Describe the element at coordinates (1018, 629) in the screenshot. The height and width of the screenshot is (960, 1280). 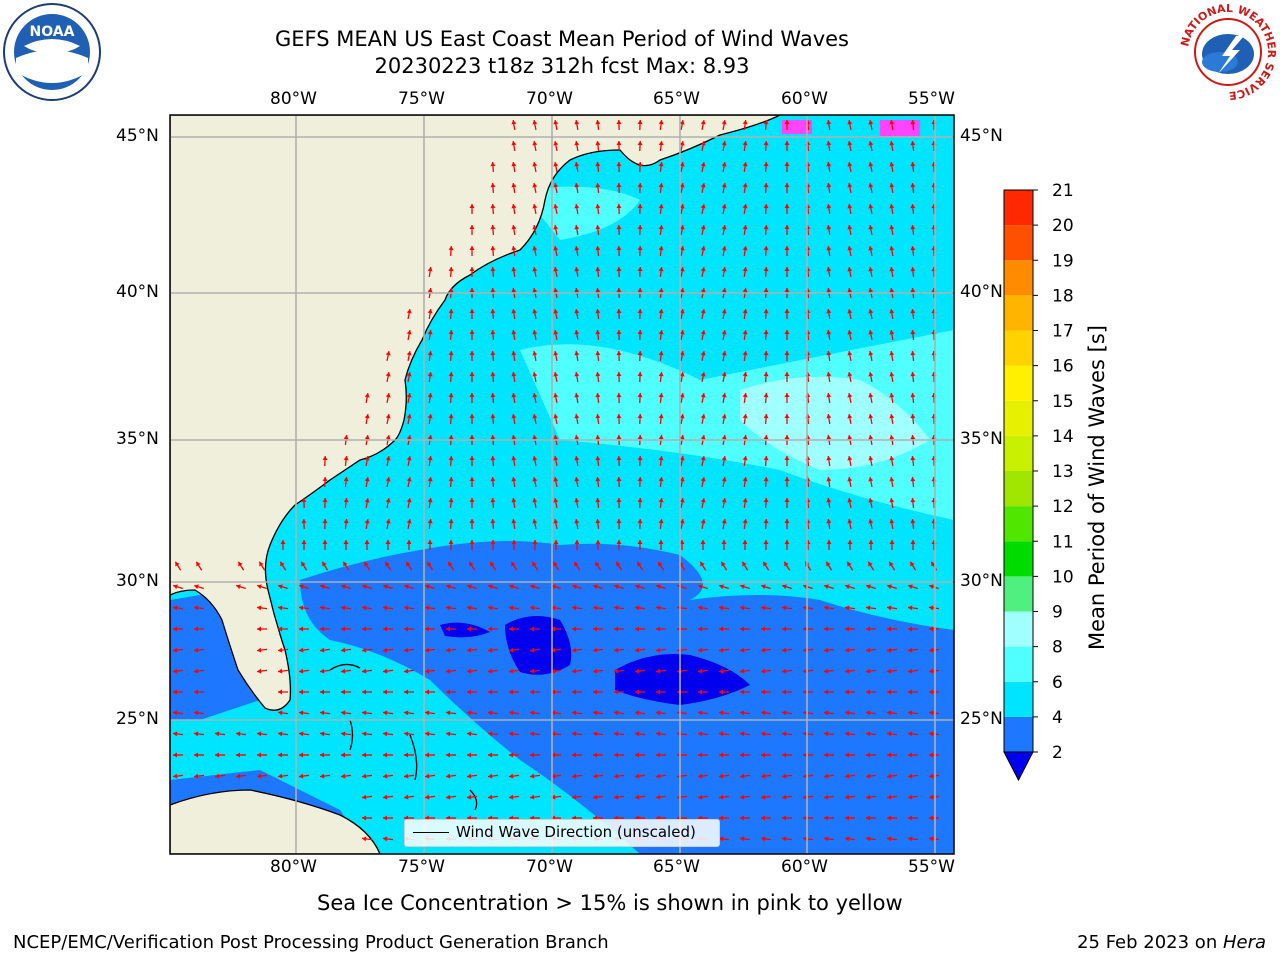
I see `colorbar-segment` at that location.